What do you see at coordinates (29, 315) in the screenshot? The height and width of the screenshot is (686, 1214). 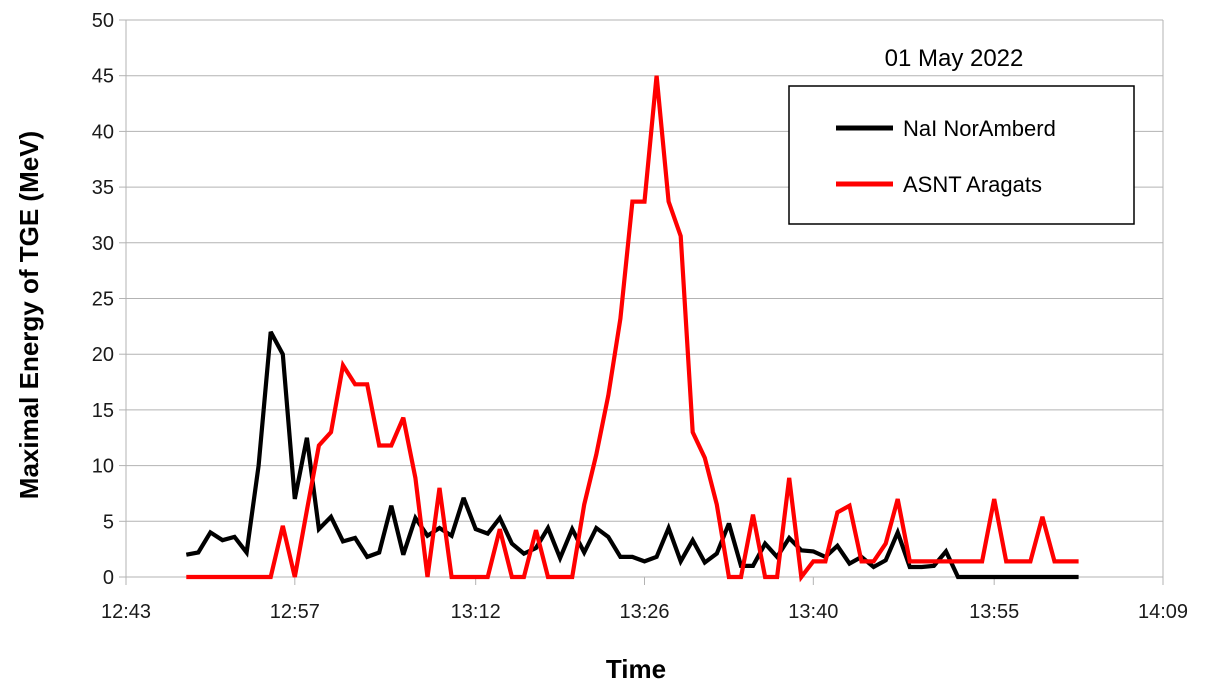 I see `y-axis-title: Maximal Energy of TGE (MeV)` at bounding box center [29, 315].